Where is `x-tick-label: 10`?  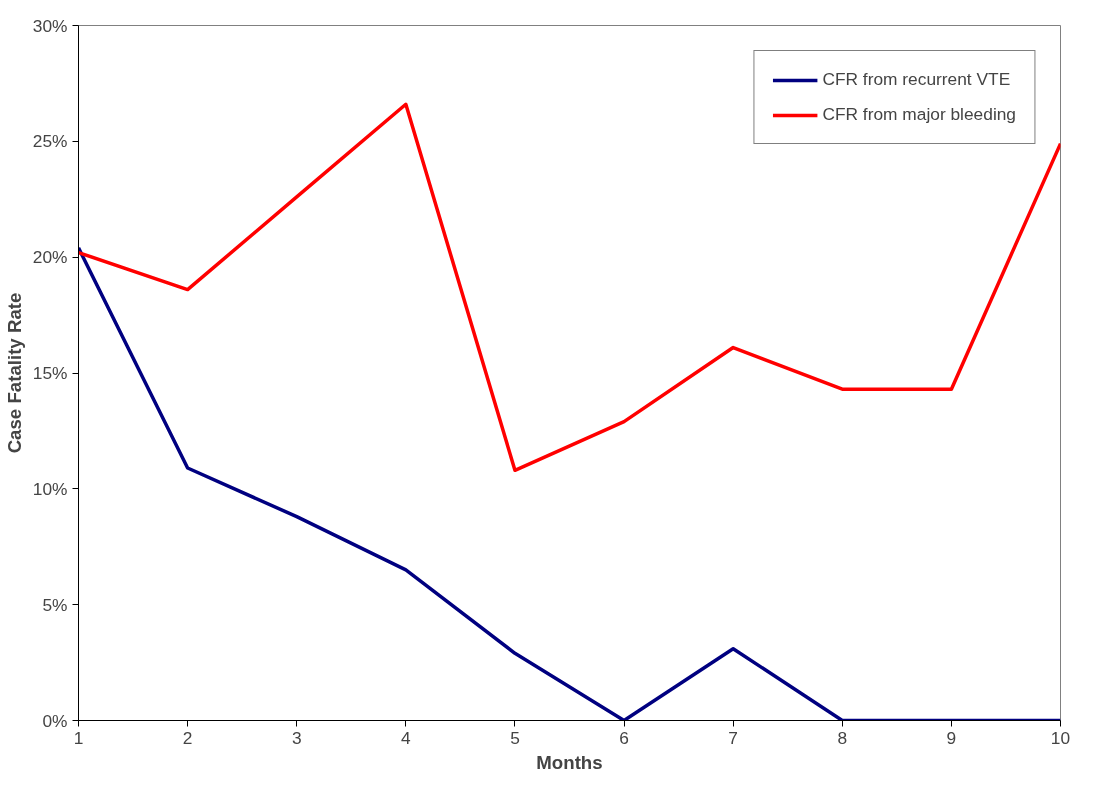 x-tick-label: 10 is located at coordinates (1060, 737).